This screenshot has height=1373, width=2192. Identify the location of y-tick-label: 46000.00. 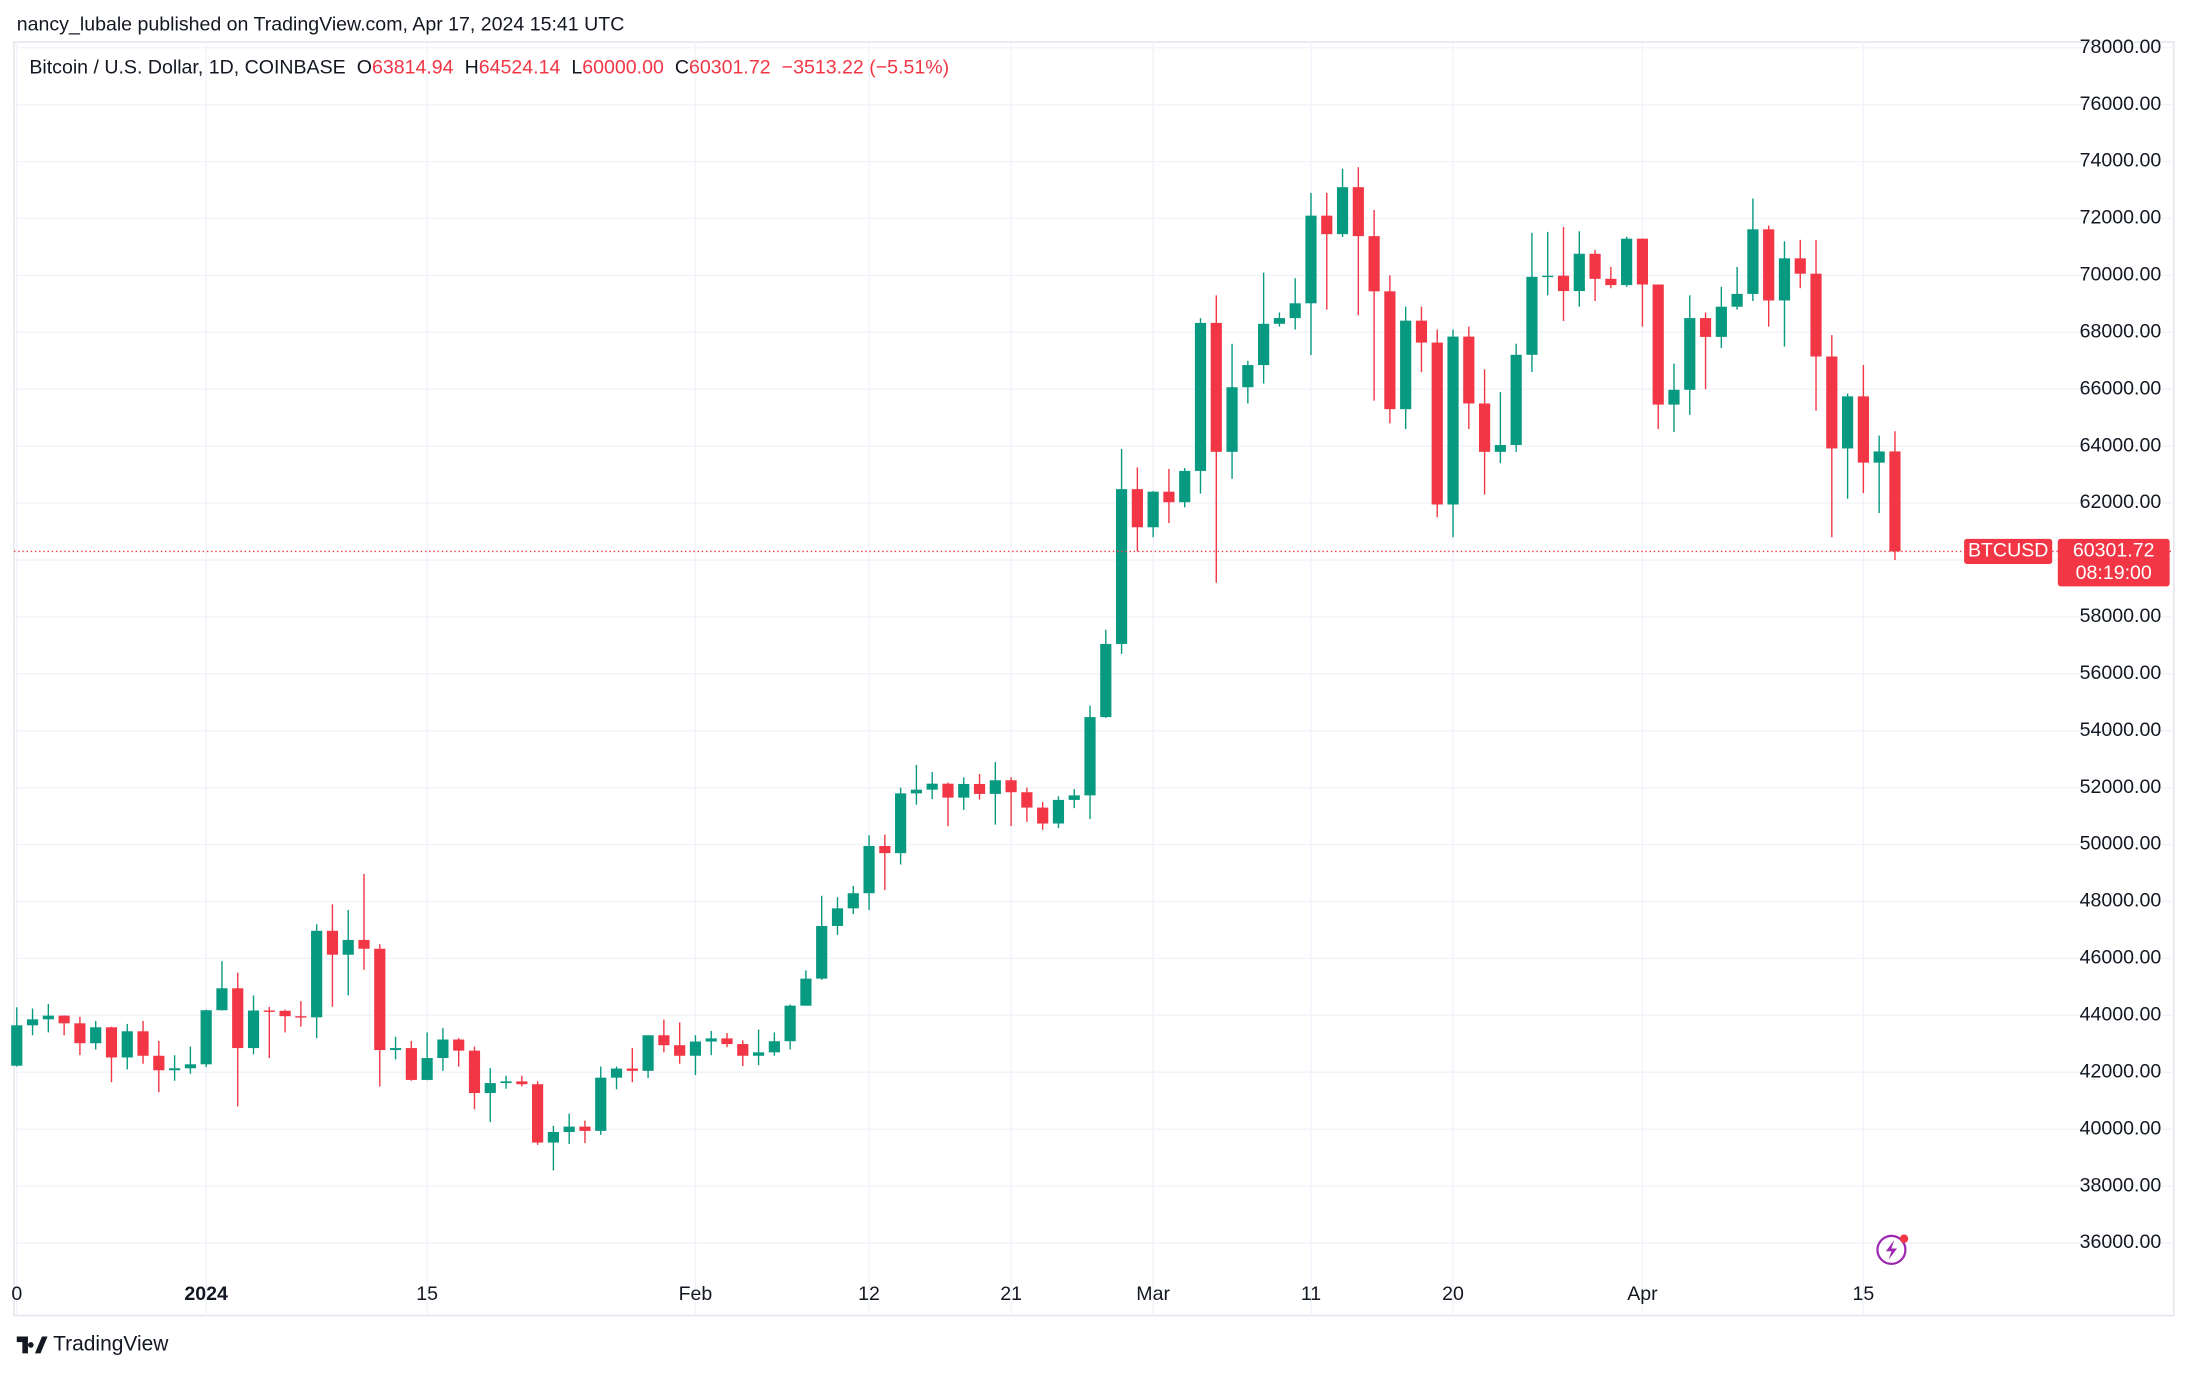
(2121, 958).